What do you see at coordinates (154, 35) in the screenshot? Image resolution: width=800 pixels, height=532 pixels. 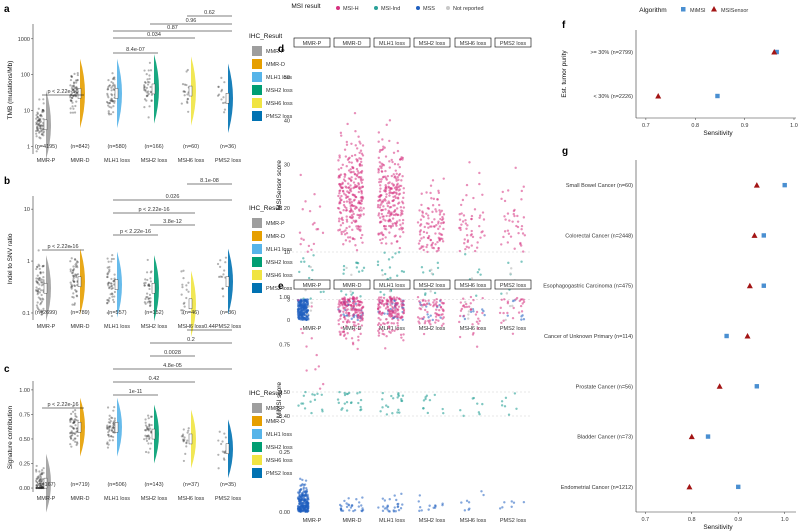 I see `pvalue-label: 0.034` at bounding box center [154, 35].